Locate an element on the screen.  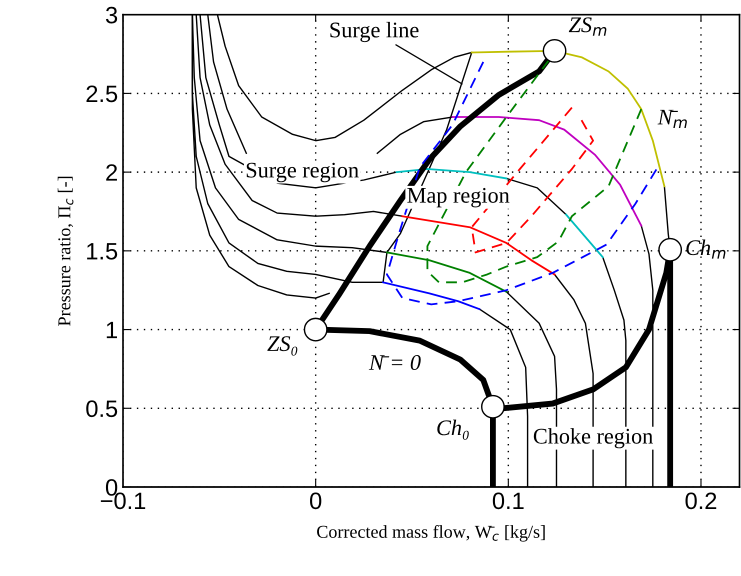
annotation: Map region is located at coordinates (458, 198).